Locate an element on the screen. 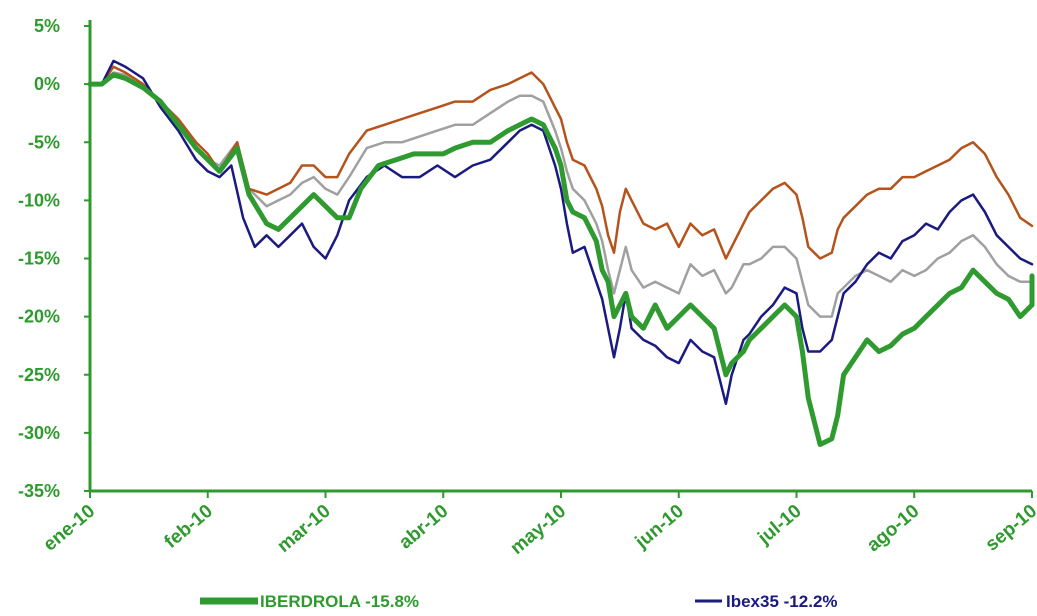 This screenshot has width=1037, height=616. legend-label-1: Ibex35 -12.2% is located at coordinates (782, 601).